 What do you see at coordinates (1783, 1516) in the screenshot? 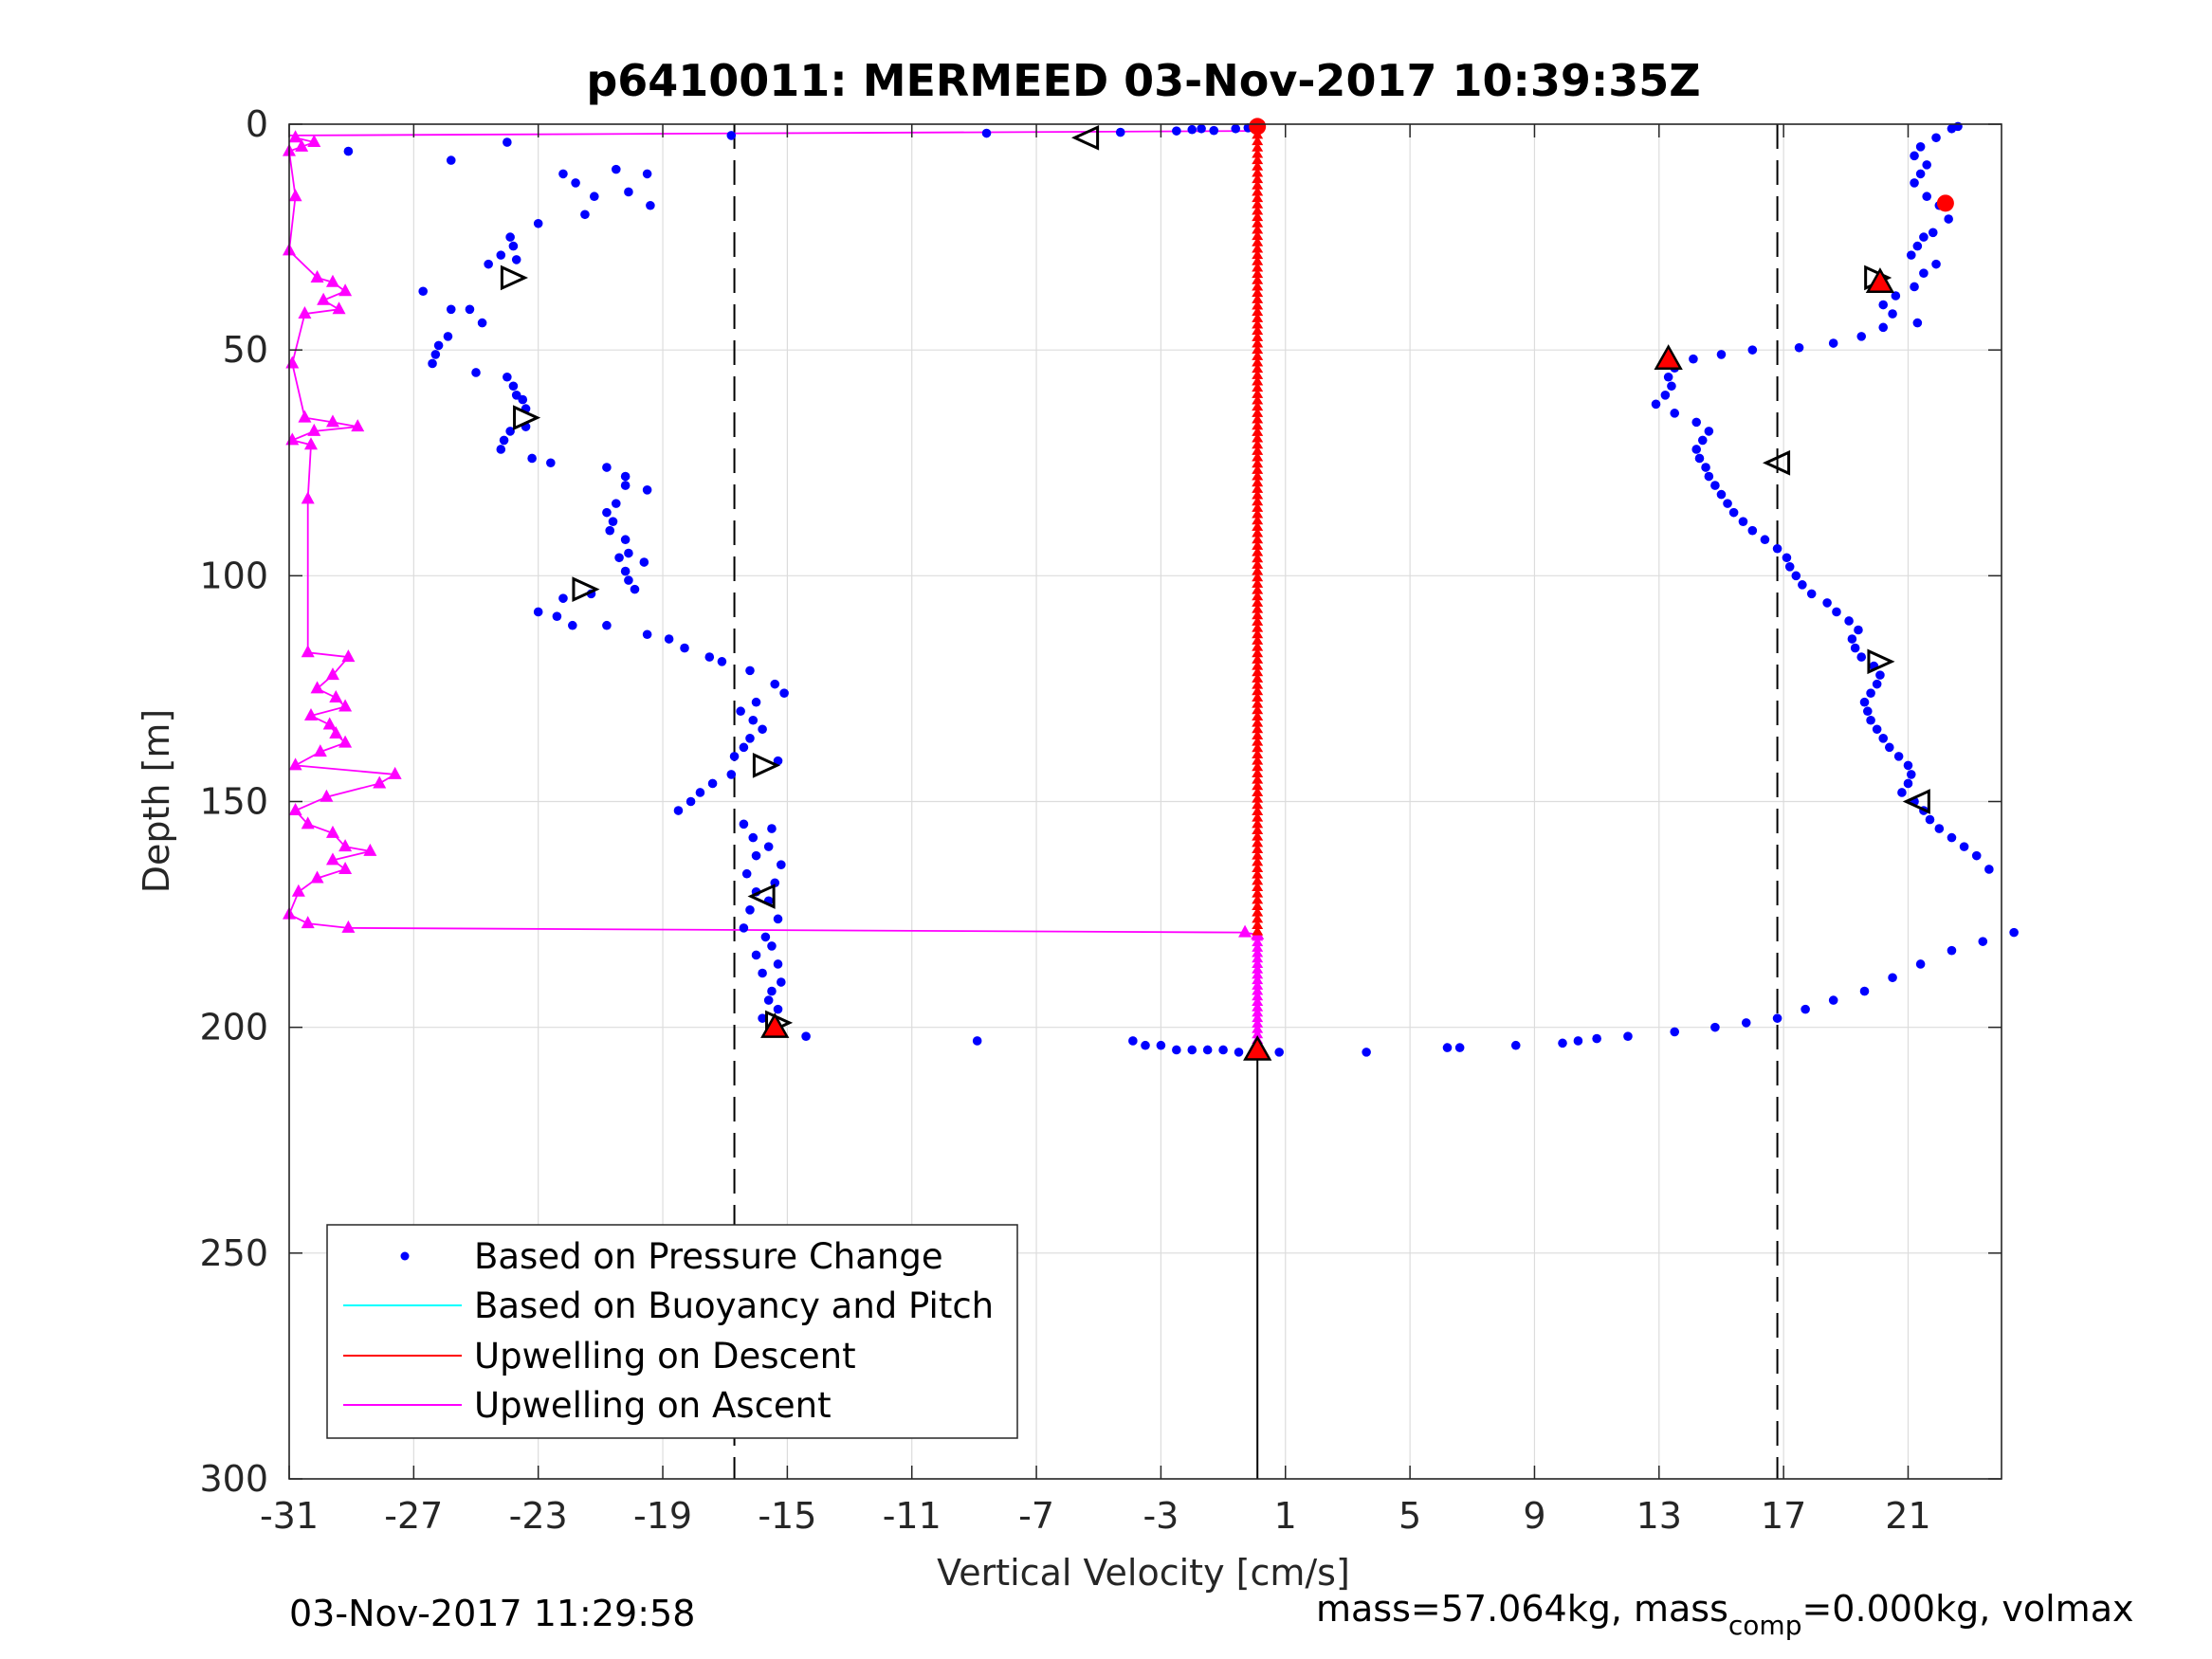
I see `x-tick-label: 17` at bounding box center [1783, 1516].